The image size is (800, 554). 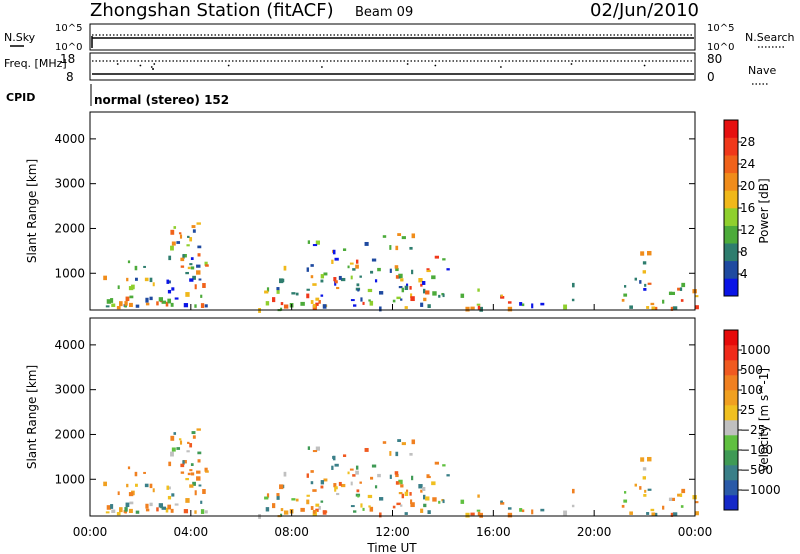 I want to click on freq-right-tick-top: 80, so click(x=714, y=59).